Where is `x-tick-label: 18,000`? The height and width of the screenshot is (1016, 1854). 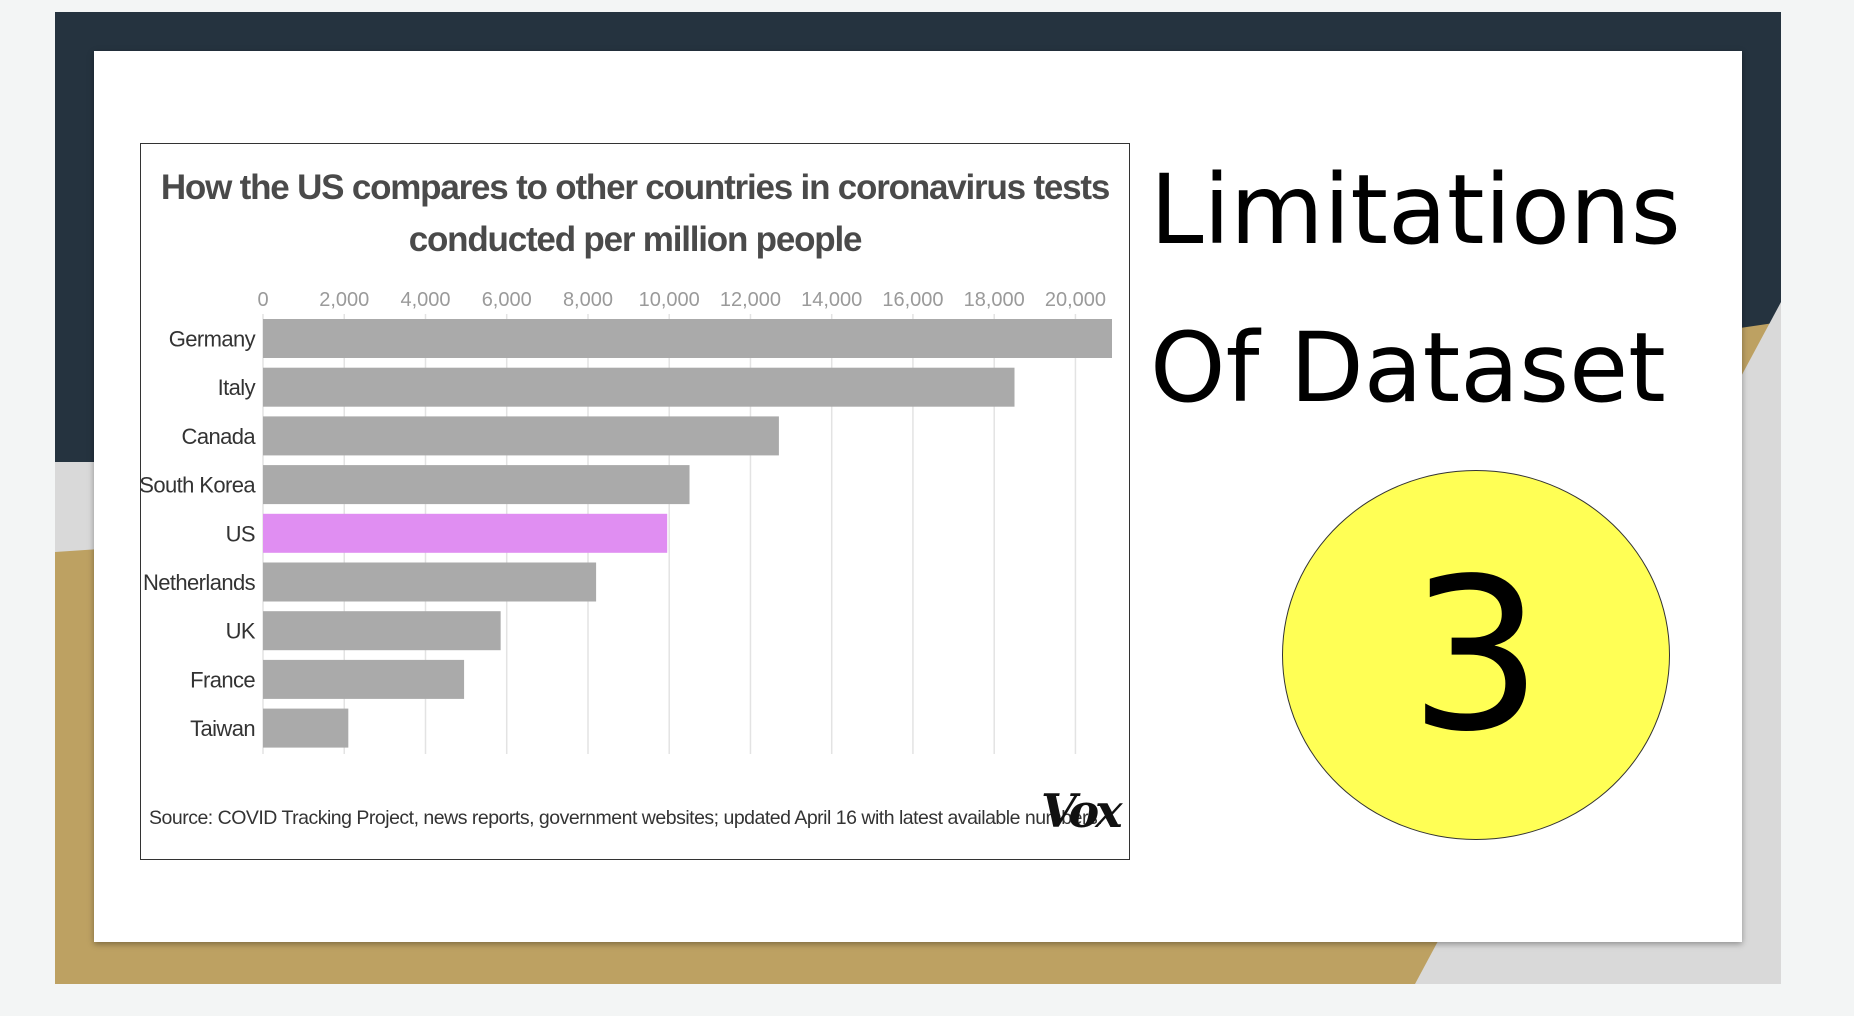 x-tick-label: 18,000 is located at coordinates (994, 300).